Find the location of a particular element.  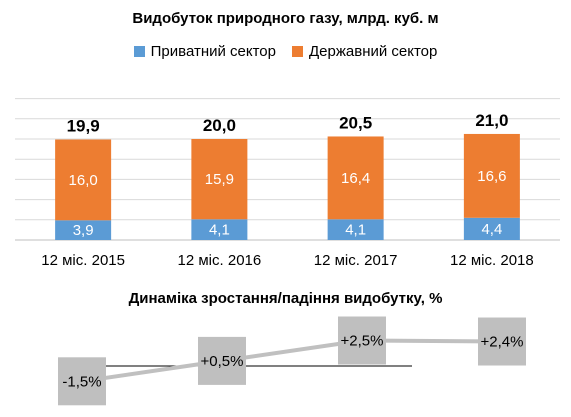

legend-label-private: Приватний сектор is located at coordinates (213, 51).